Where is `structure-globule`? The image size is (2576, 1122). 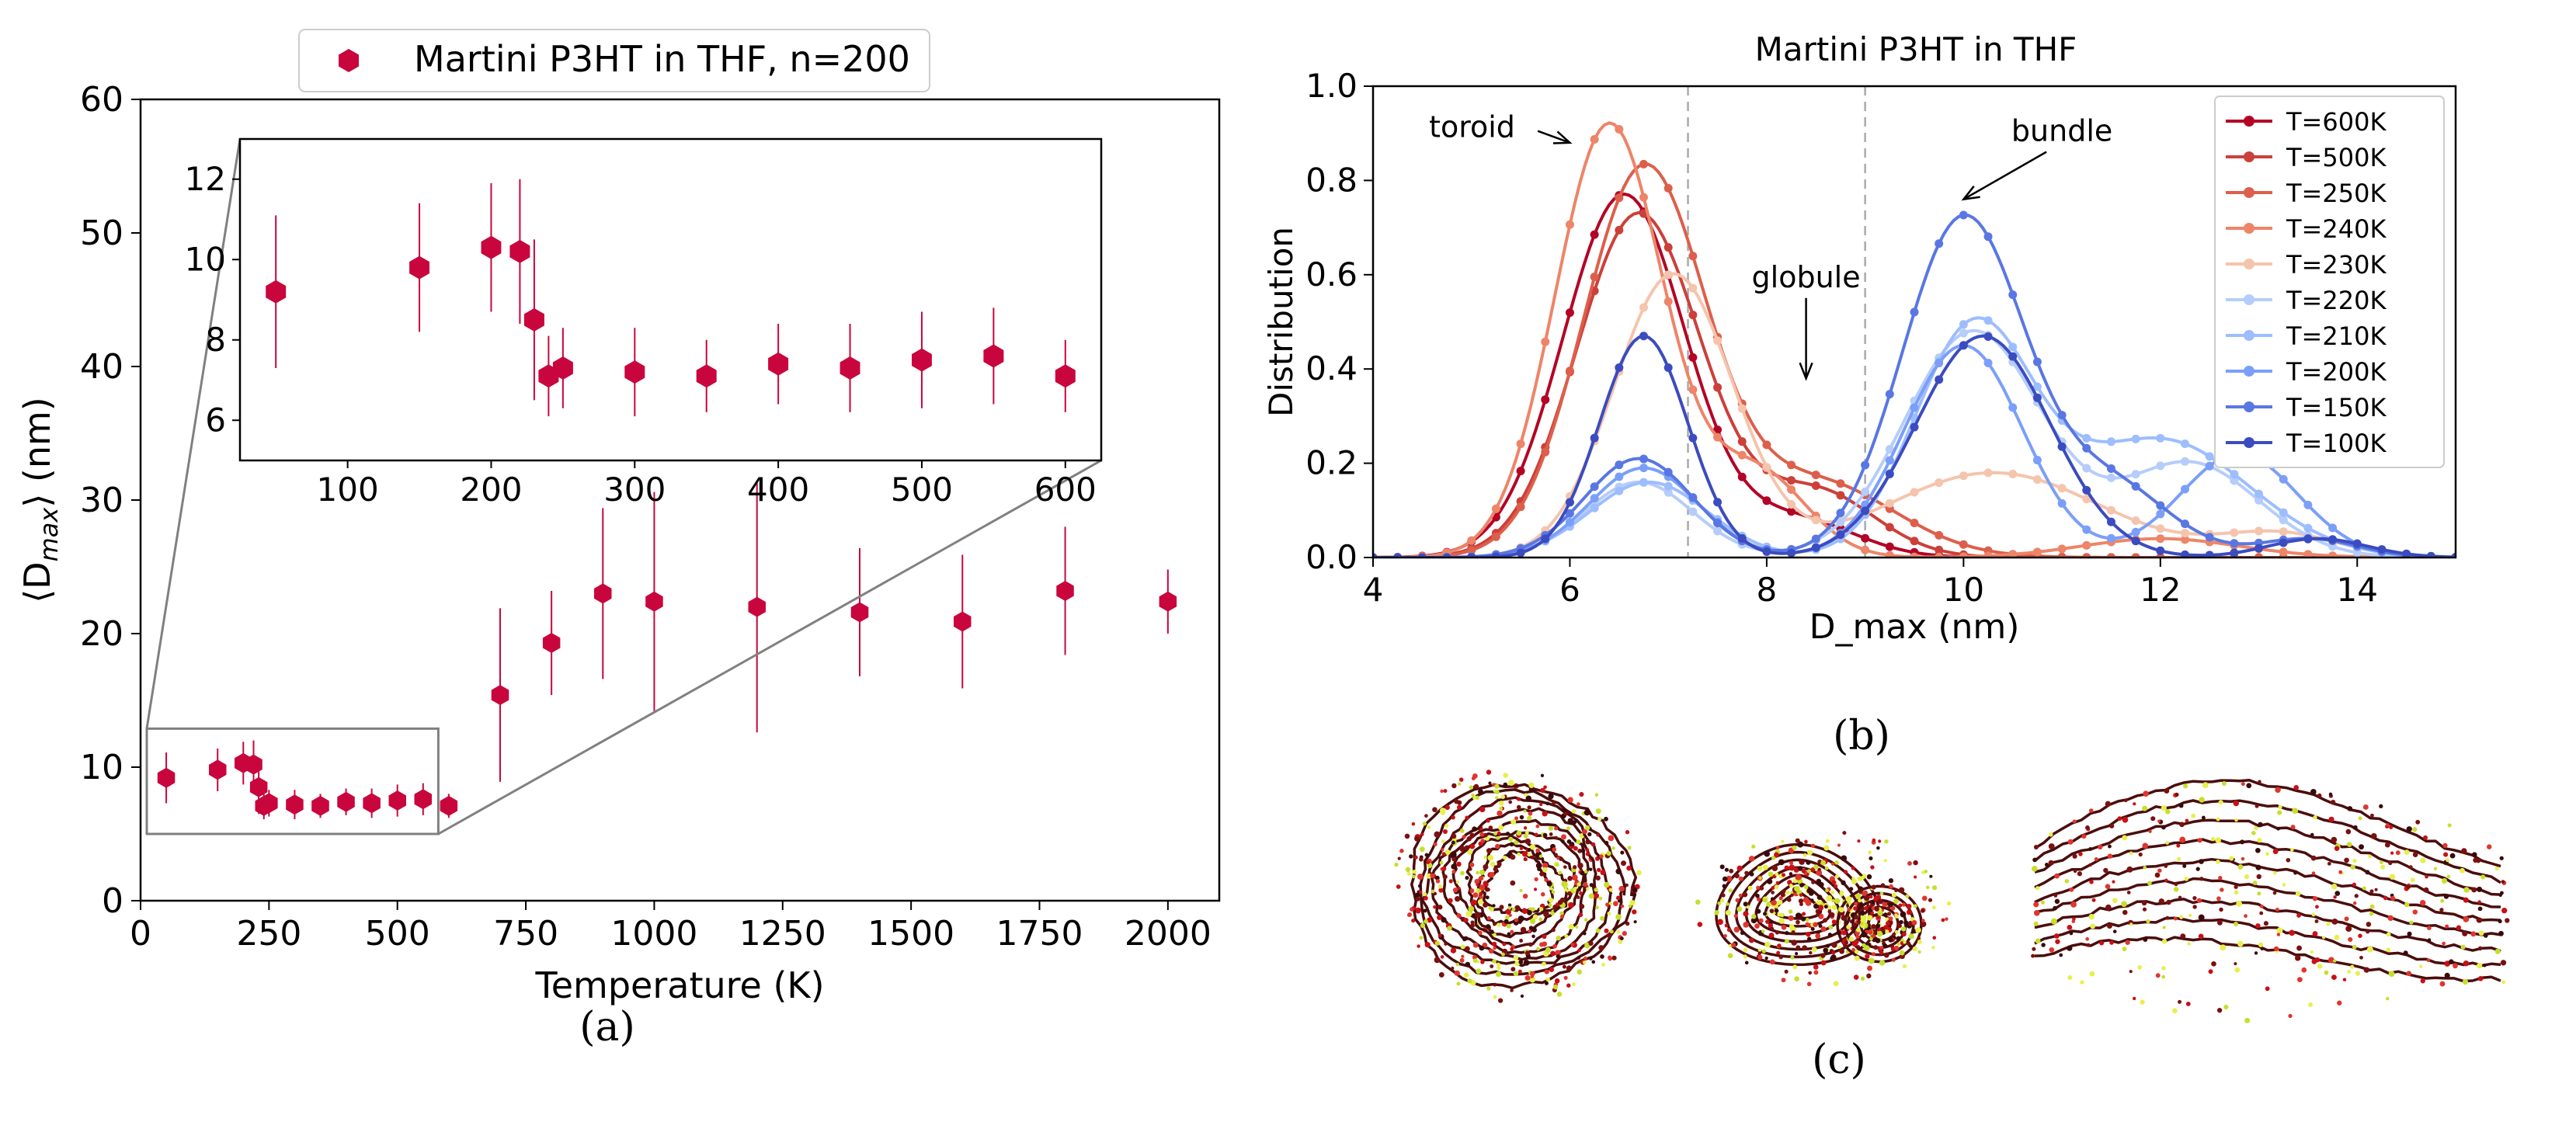 structure-globule is located at coordinates (1823, 909).